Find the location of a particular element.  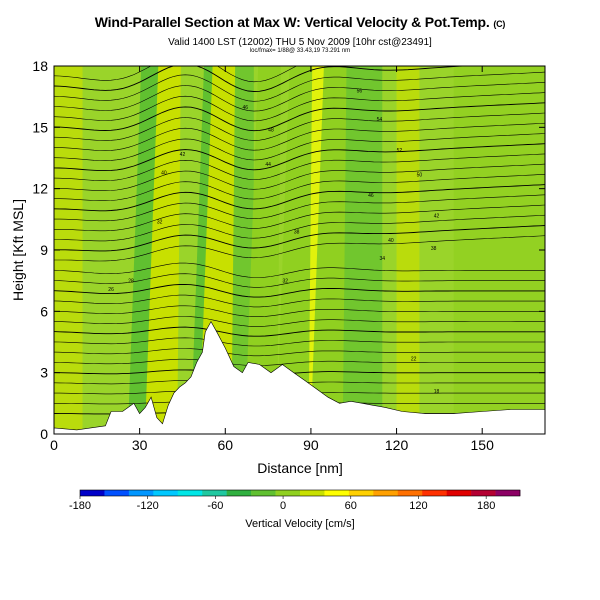

colorbar-frame is located at coordinates (300, 493).